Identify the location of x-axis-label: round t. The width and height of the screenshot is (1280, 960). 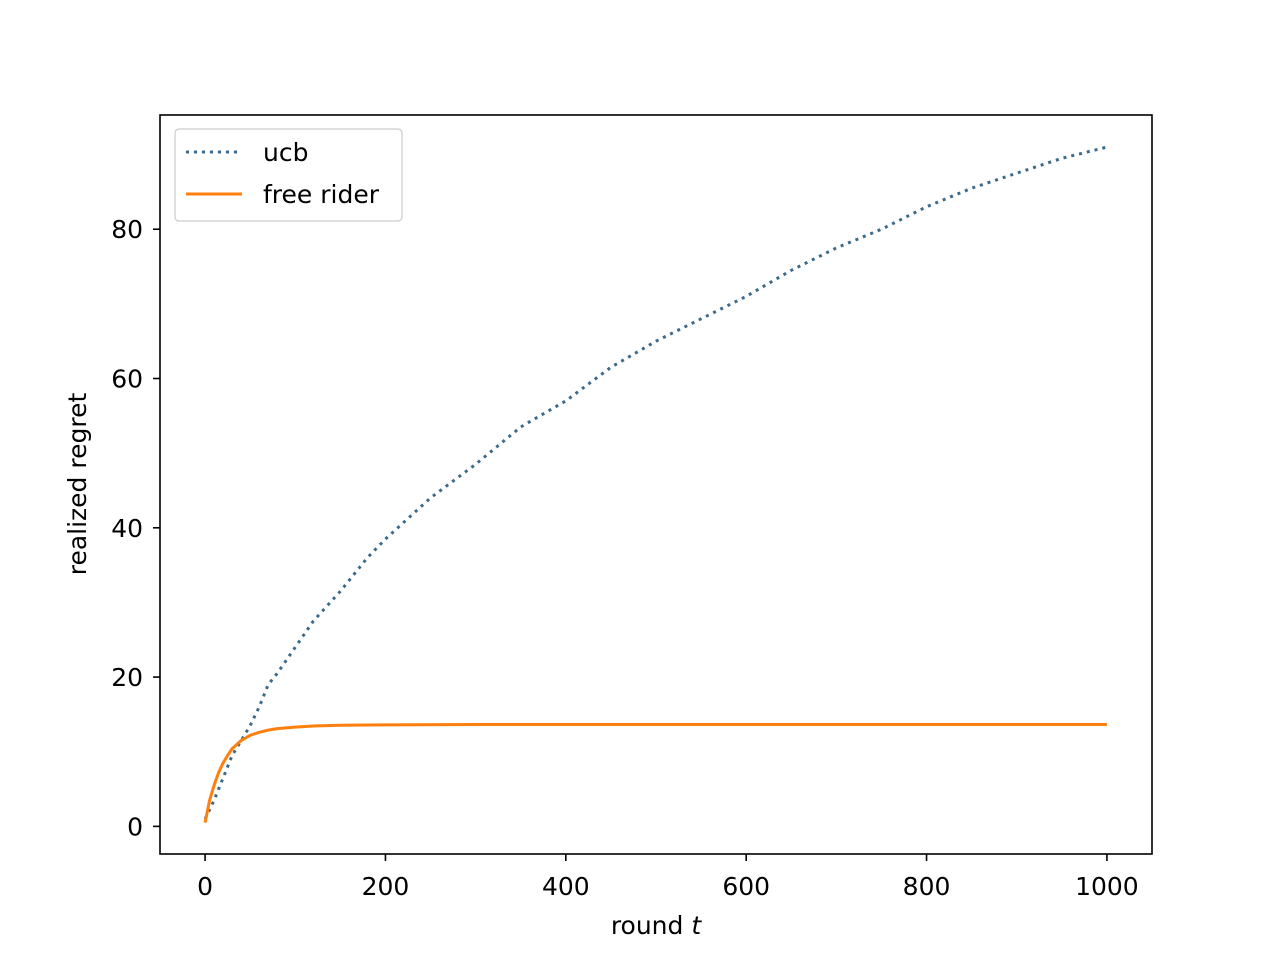
(657, 925).